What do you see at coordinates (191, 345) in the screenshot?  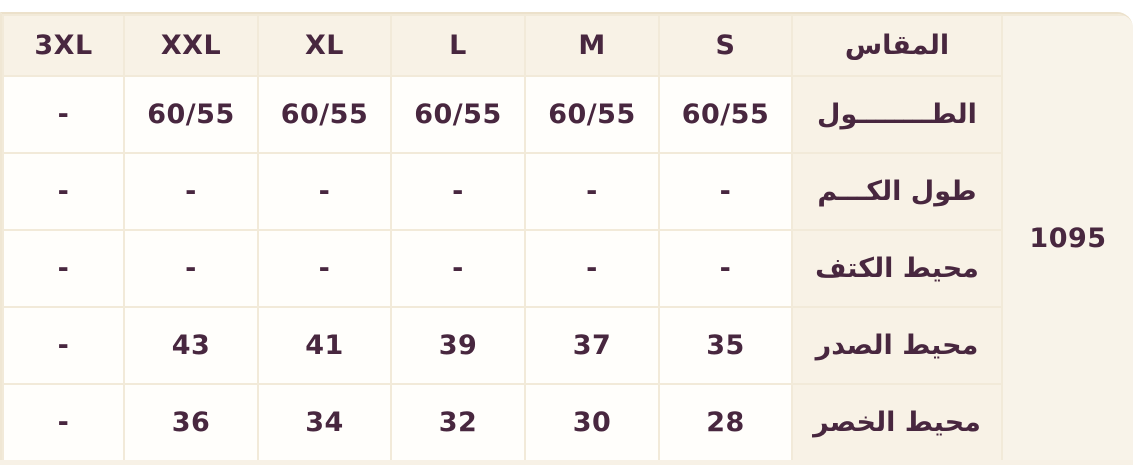 I see `value-cell: 43` at bounding box center [191, 345].